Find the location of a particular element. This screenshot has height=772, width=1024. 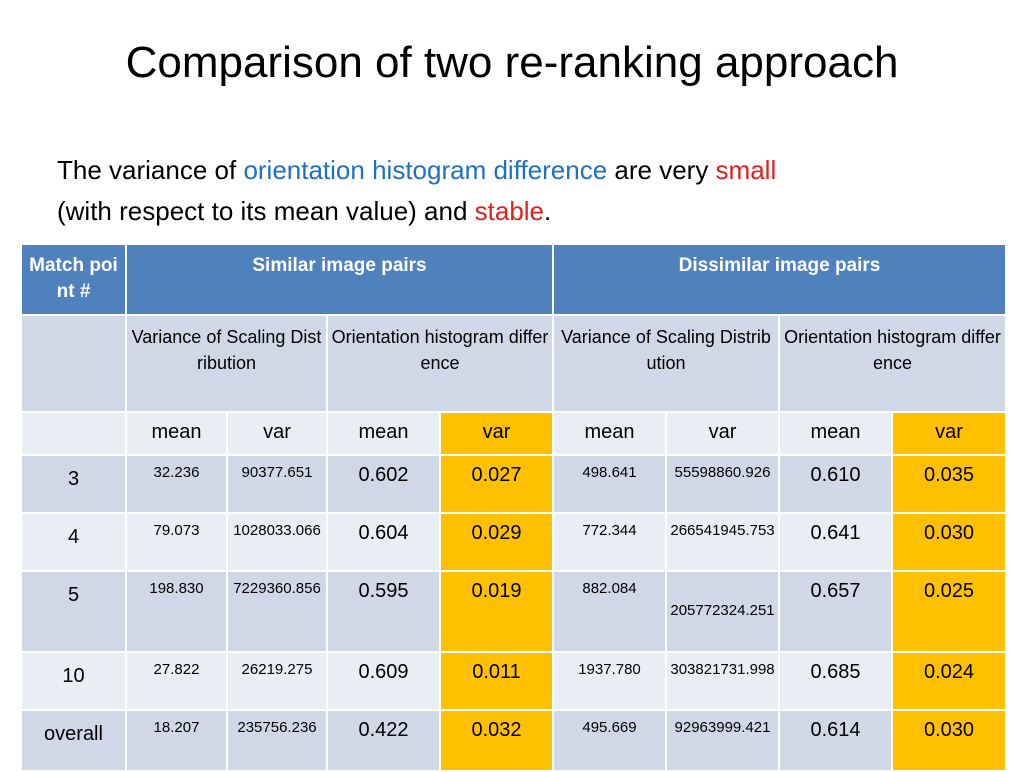

subheader-empty is located at coordinates (73, 363).